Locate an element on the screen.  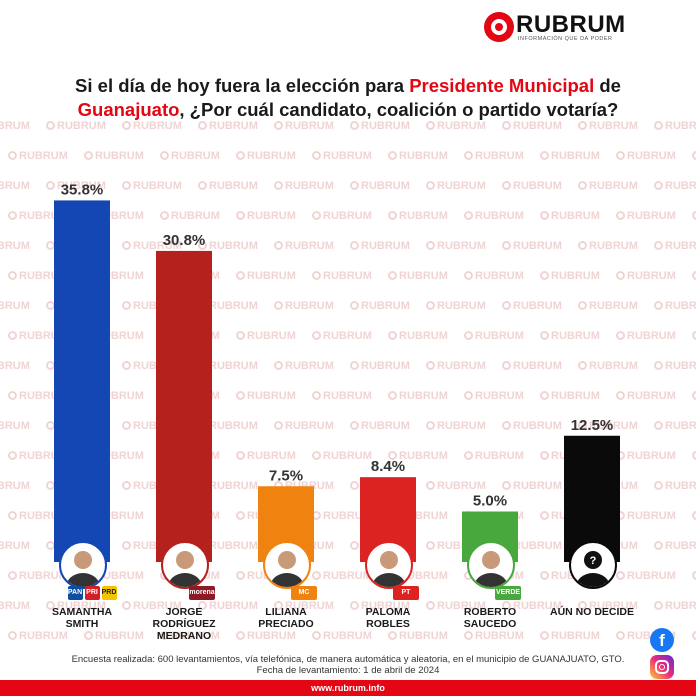
facebook-icon: f is located at coordinates (662, 640).